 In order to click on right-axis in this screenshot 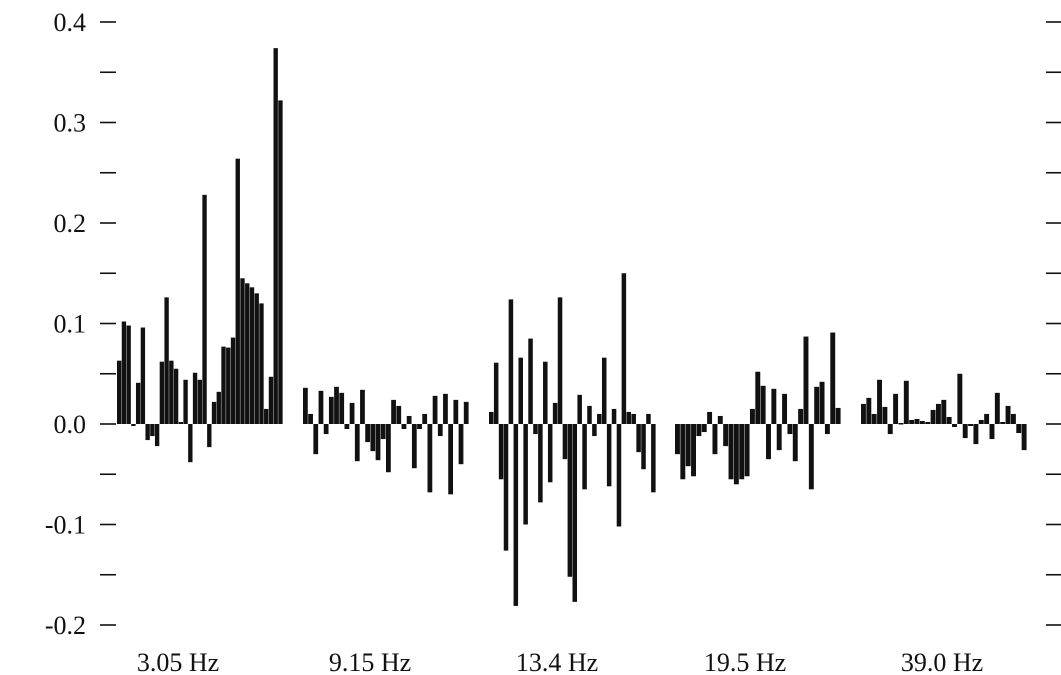, I will do `click(1053, 323)`.